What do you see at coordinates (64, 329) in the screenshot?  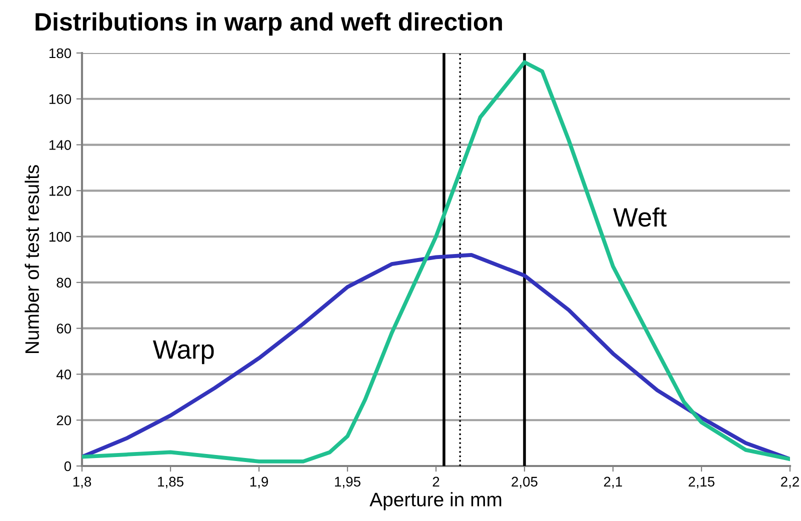 I see `y-tick-label: 60` at bounding box center [64, 329].